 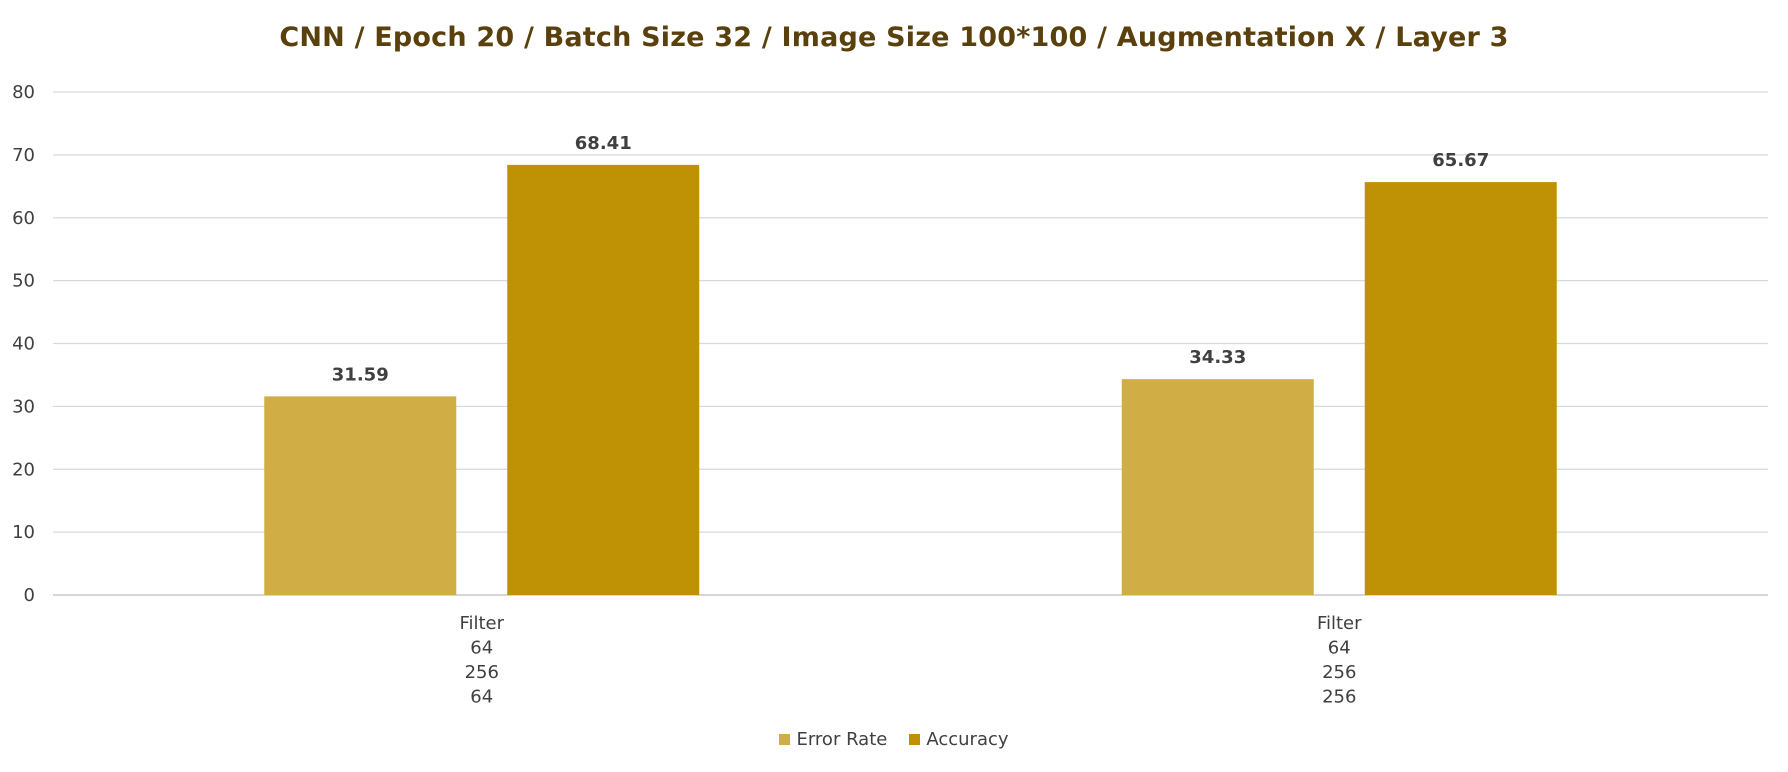 What do you see at coordinates (23, 92) in the screenshot?
I see `y-tick-label: 80` at bounding box center [23, 92].